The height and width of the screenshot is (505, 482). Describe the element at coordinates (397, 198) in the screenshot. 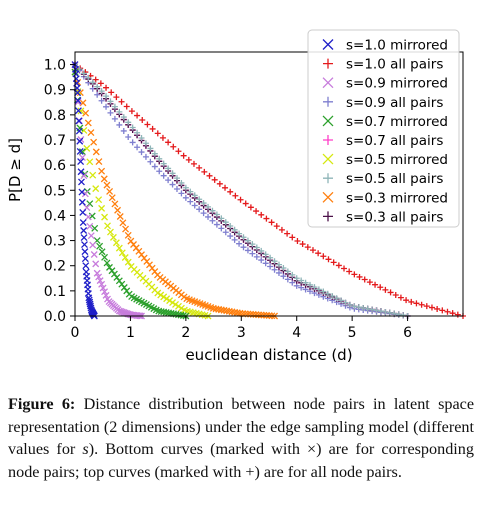

I see `legend-label: s=0.3 mirrored` at that location.